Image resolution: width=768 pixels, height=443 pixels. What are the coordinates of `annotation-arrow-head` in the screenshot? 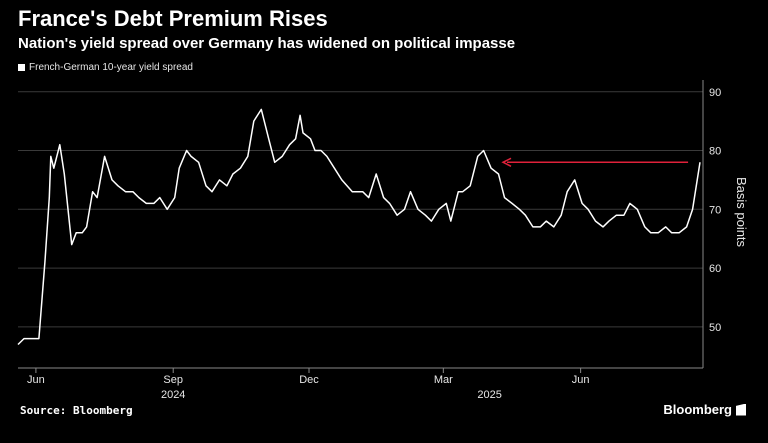 It's located at (506, 162).